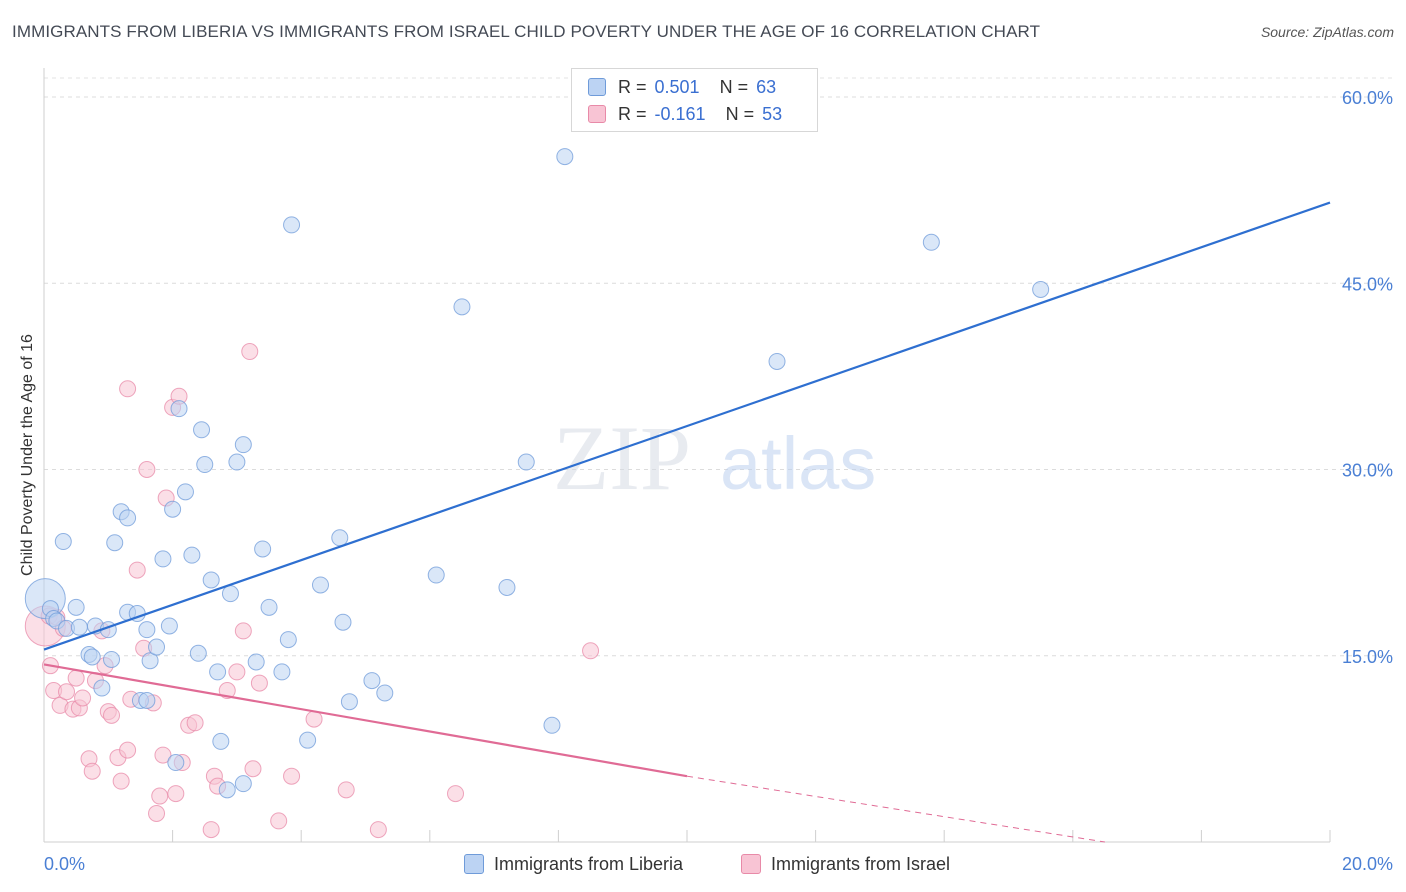  What do you see at coordinates (861, 863) in the screenshot?
I see `bottom-legend-label-israel: Immigrants from Israel` at bounding box center [861, 863].